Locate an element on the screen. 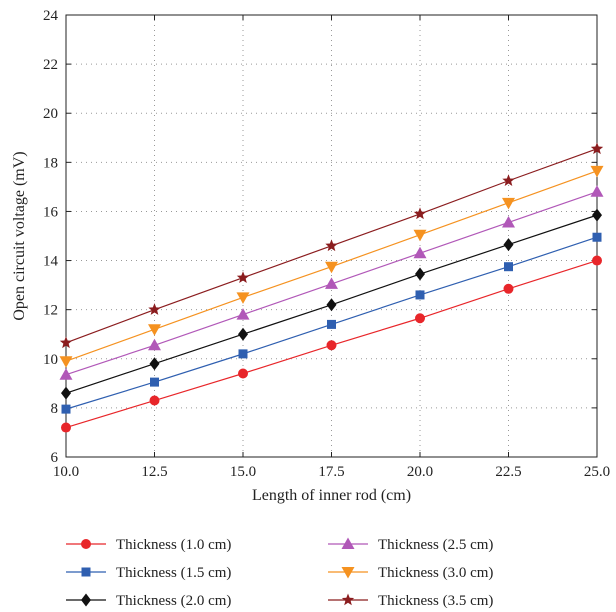 The image size is (616, 612). legend-label: Thickness (2.0 cm) is located at coordinates (173, 601).